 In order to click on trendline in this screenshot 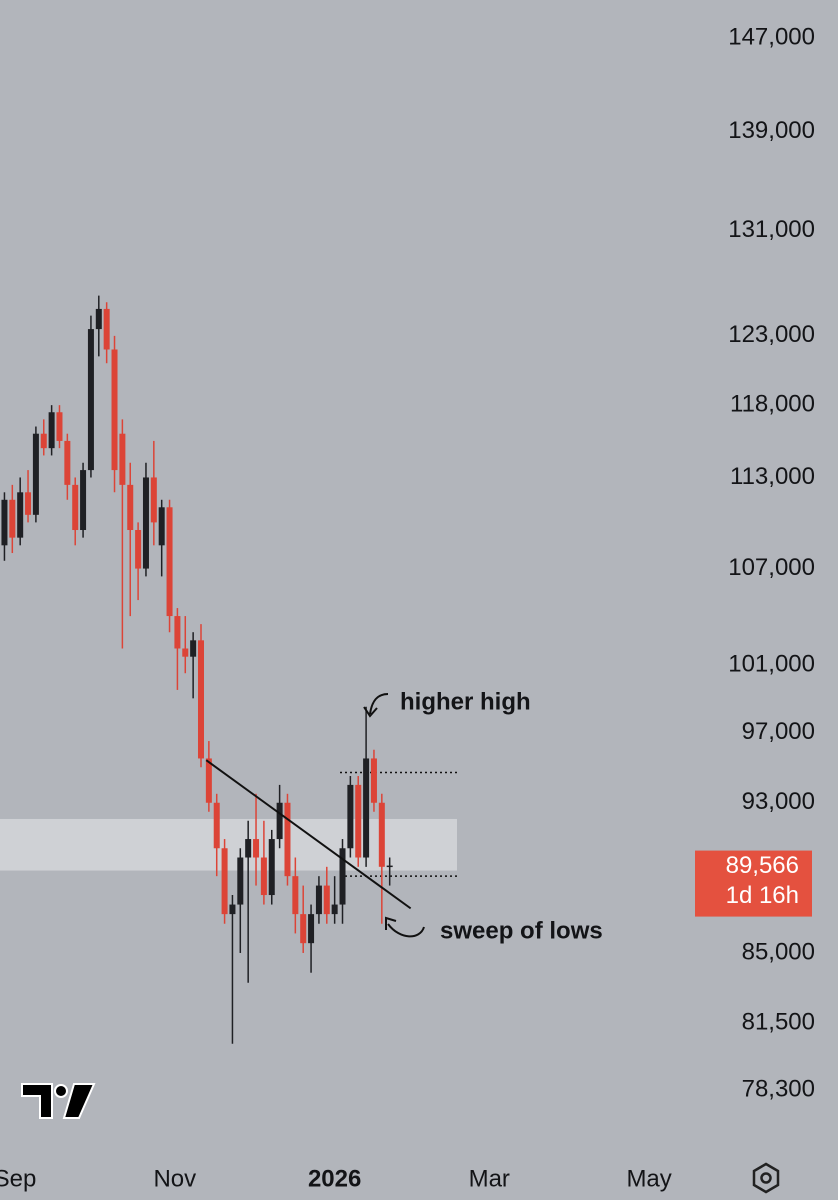, I will do `click(308, 834)`.